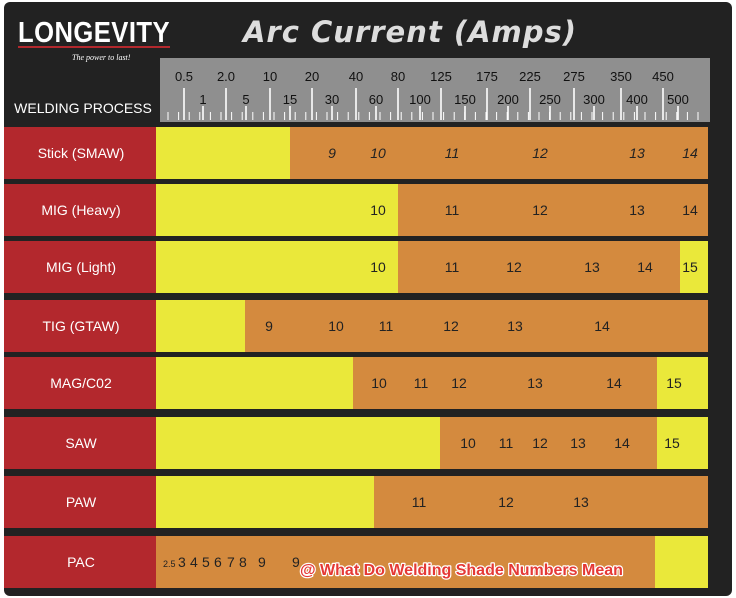  I want to click on scale-tick-label-lower: 30, so click(332, 99).